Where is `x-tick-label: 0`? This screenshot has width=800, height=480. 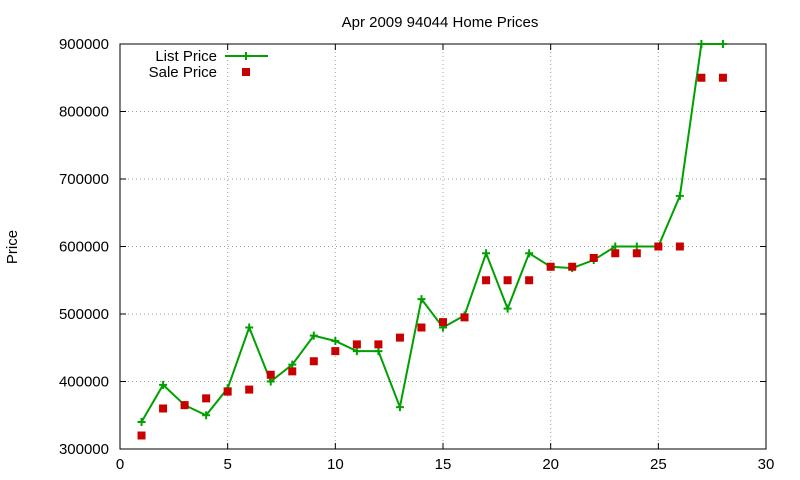 x-tick-label: 0 is located at coordinates (120, 464).